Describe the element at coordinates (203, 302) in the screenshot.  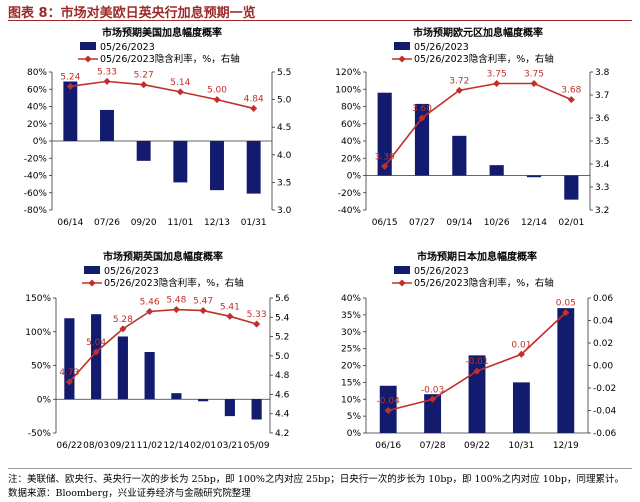
I see `implied-rate-label: 5.47` at that location.